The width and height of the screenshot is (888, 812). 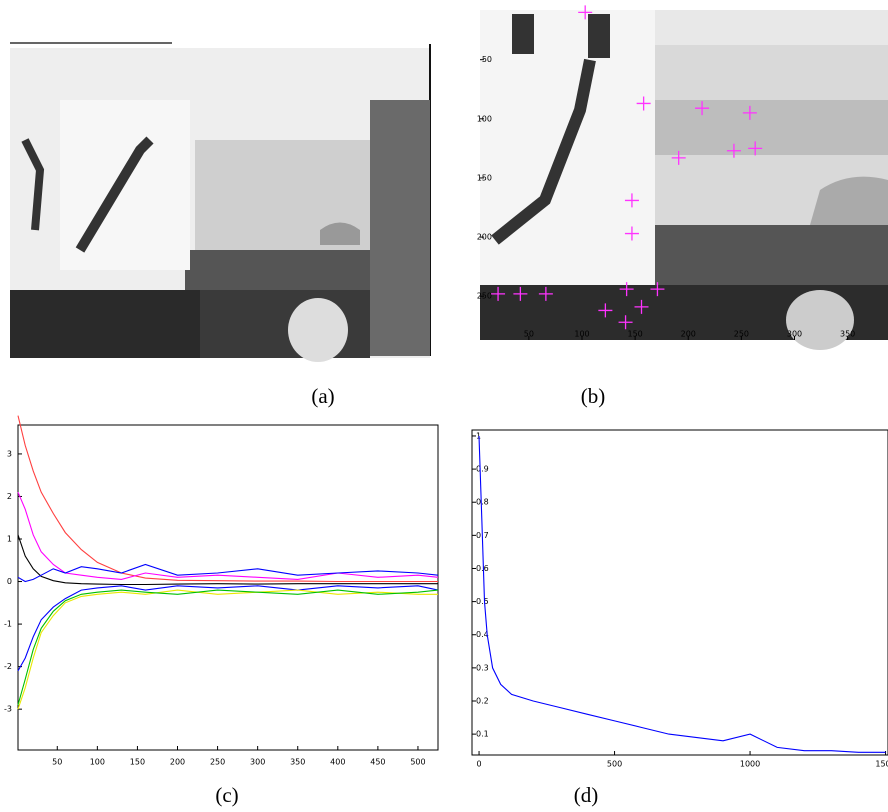 I want to click on y-tick-label: 150, so click(x=484, y=177).